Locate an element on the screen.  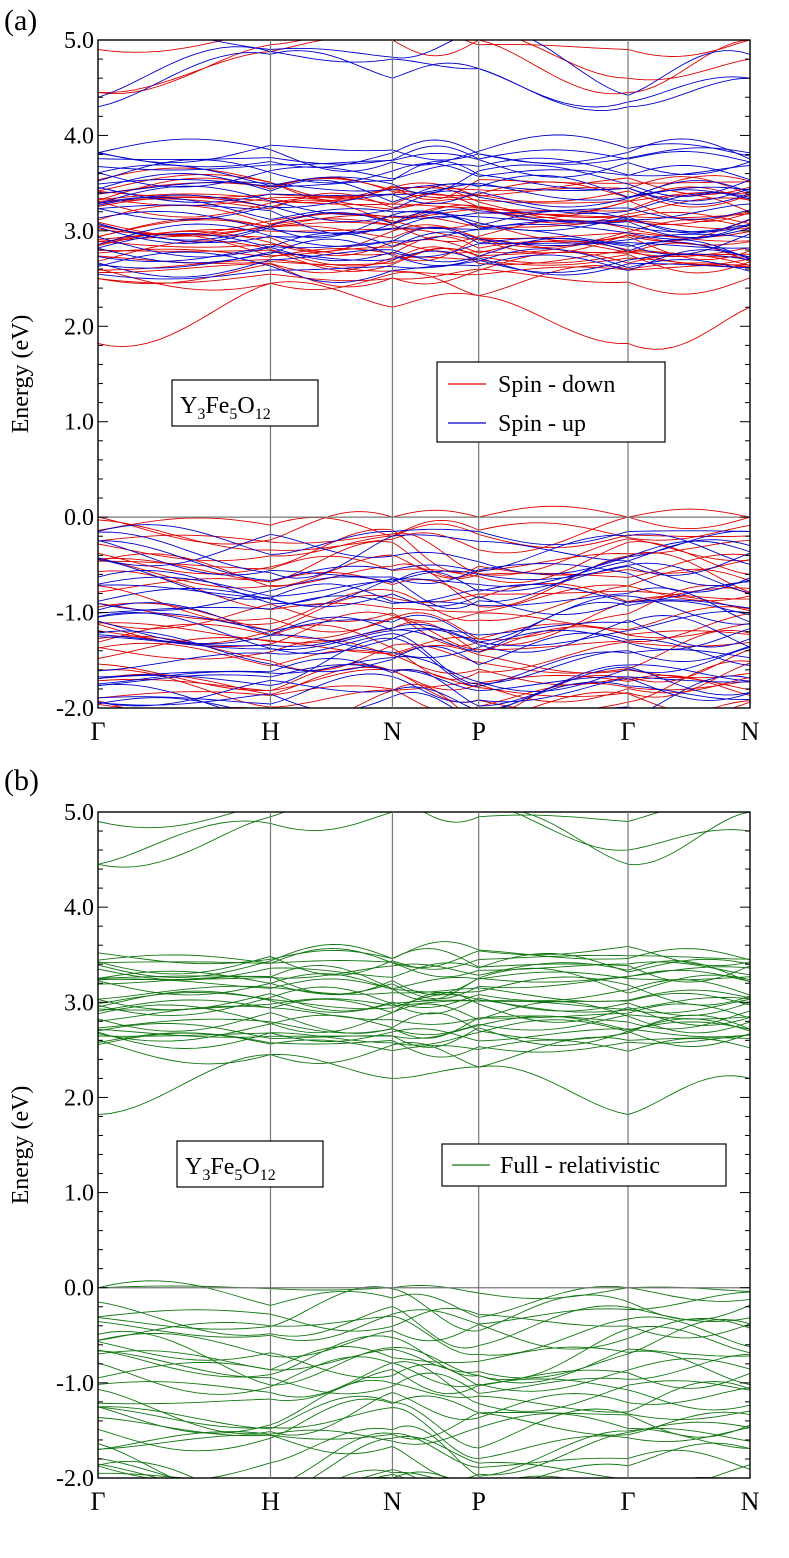
legend-label-spin-up: Spin - up is located at coordinates (542, 424).